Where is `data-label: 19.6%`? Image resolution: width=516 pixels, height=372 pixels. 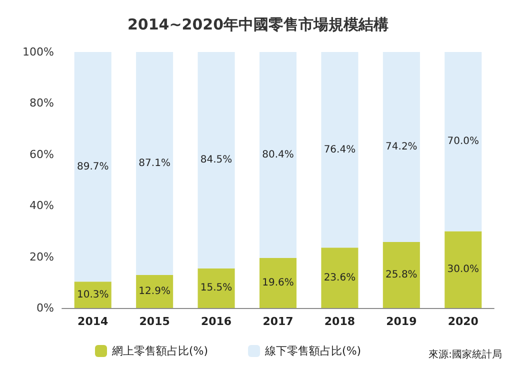
data-label: 19.6% is located at coordinates (278, 282).